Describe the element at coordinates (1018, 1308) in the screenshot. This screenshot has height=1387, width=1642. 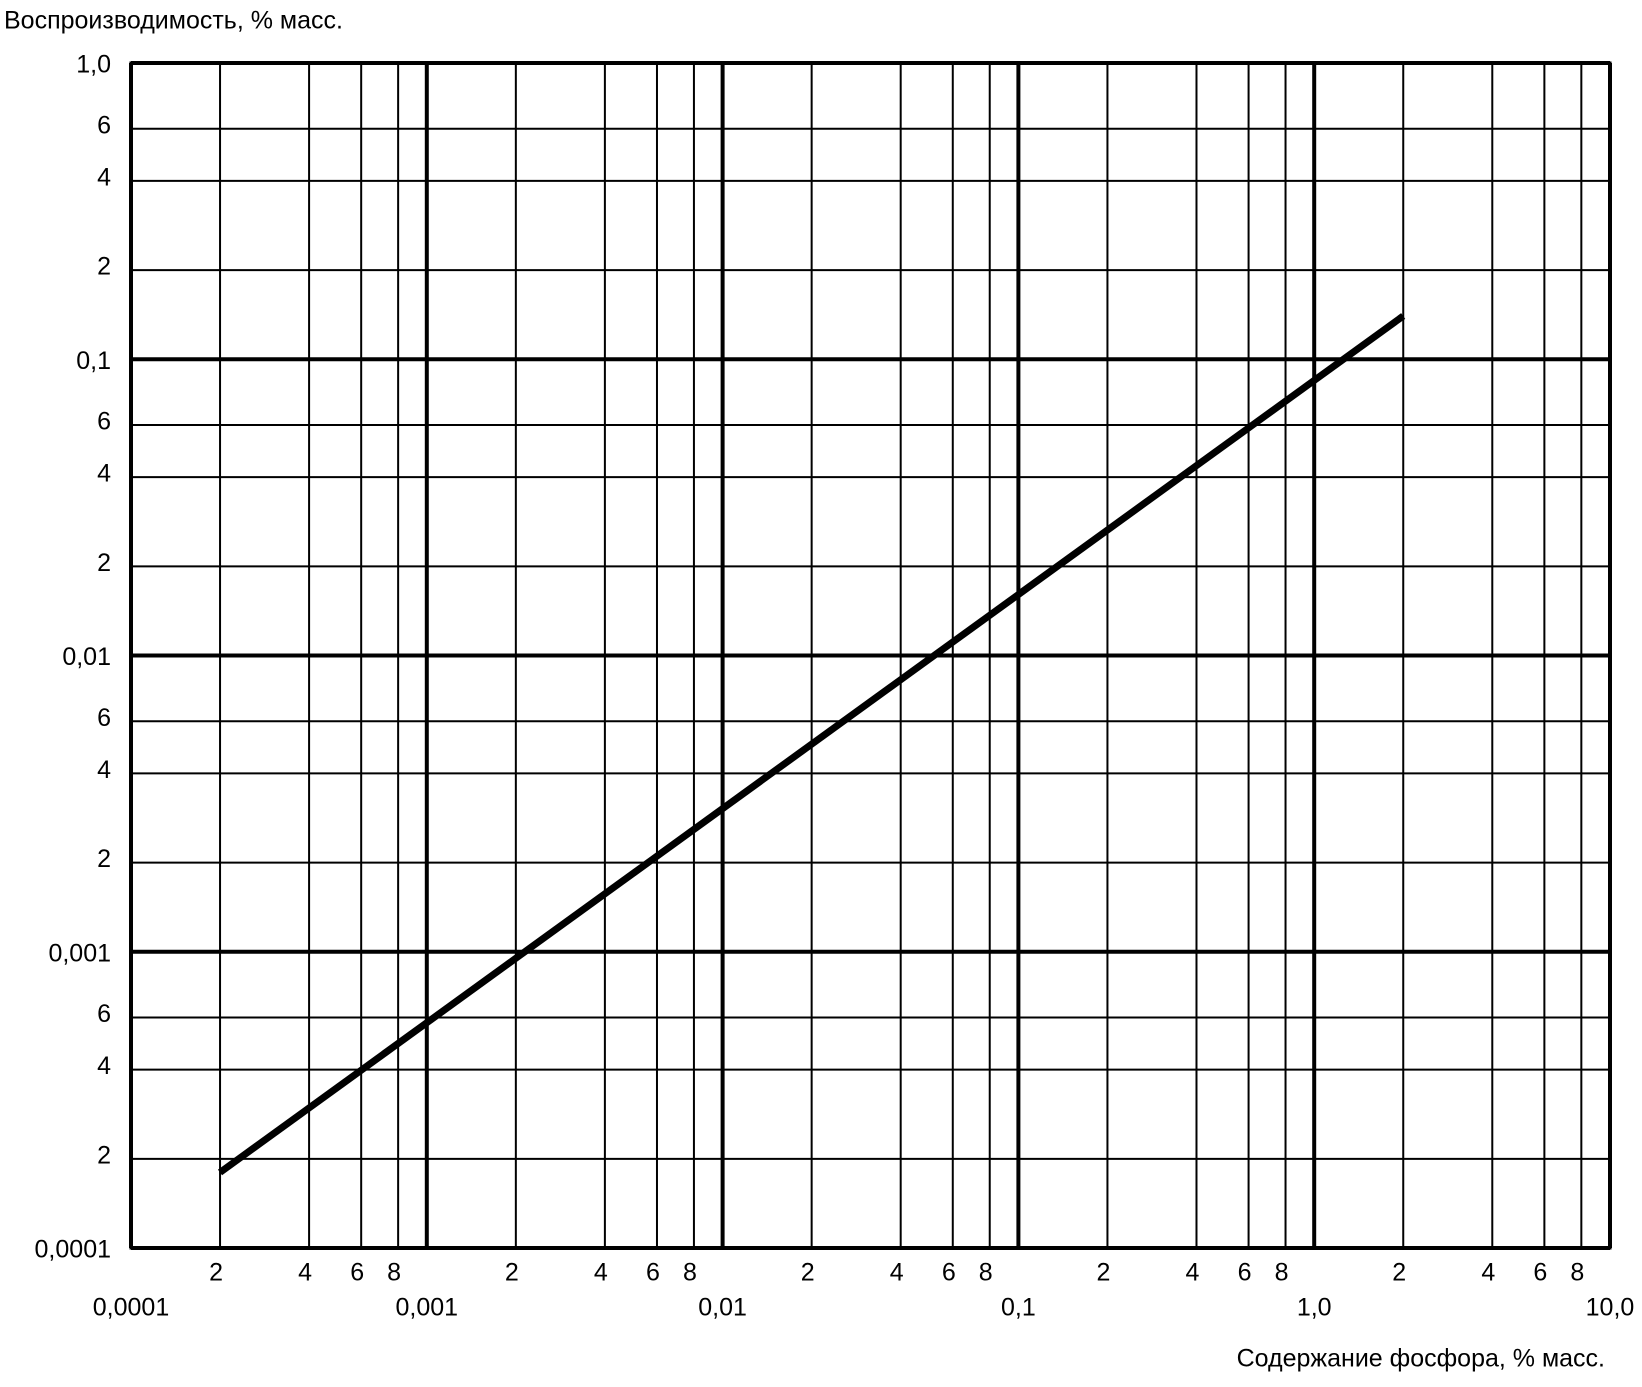
I see `x-tick-label: 0,1` at that location.